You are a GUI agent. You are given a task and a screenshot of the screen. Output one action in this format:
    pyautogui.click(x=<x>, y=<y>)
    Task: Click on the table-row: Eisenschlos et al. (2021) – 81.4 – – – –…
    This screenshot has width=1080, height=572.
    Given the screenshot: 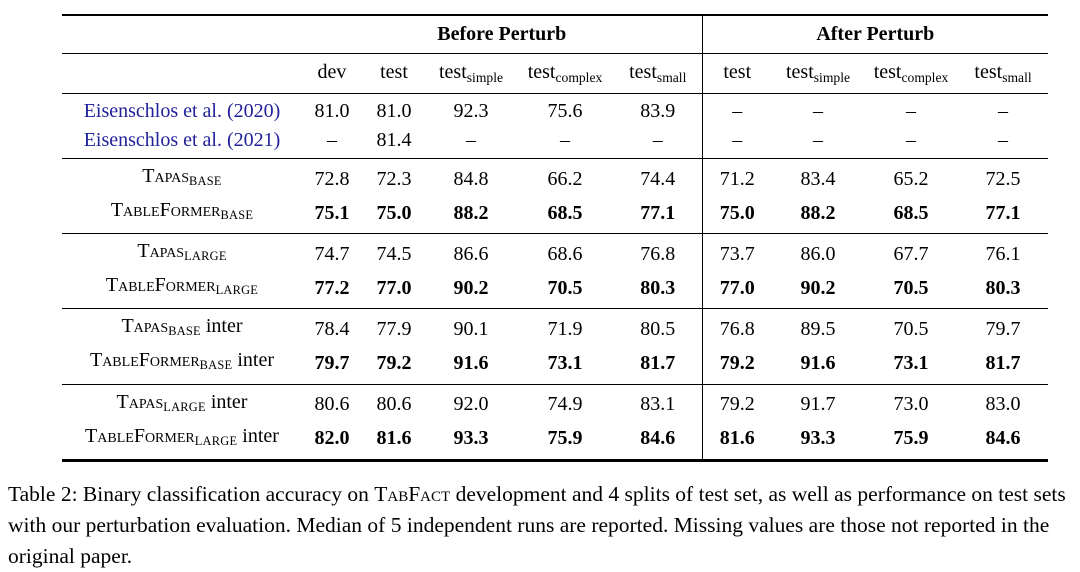 What is the action you would take?
    pyautogui.click(x=555, y=142)
    